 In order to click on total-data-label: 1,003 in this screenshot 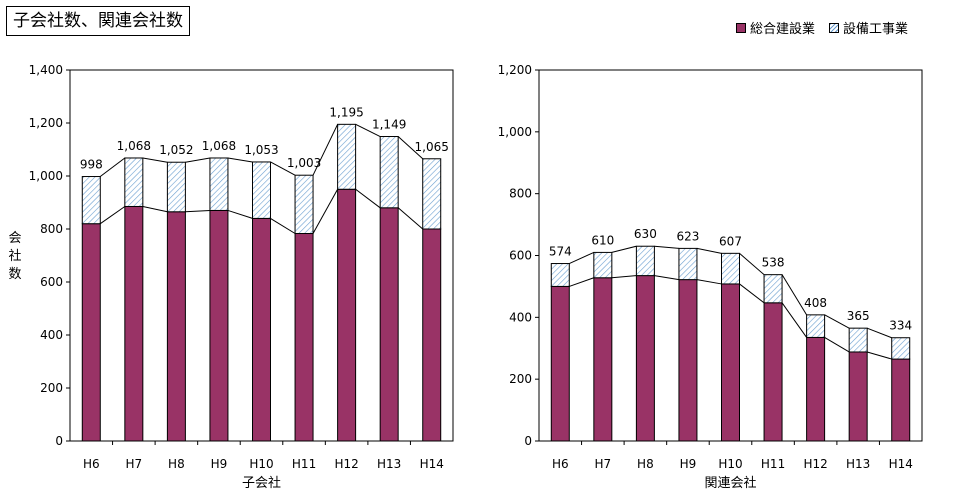, I will do `click(304, 163)`.